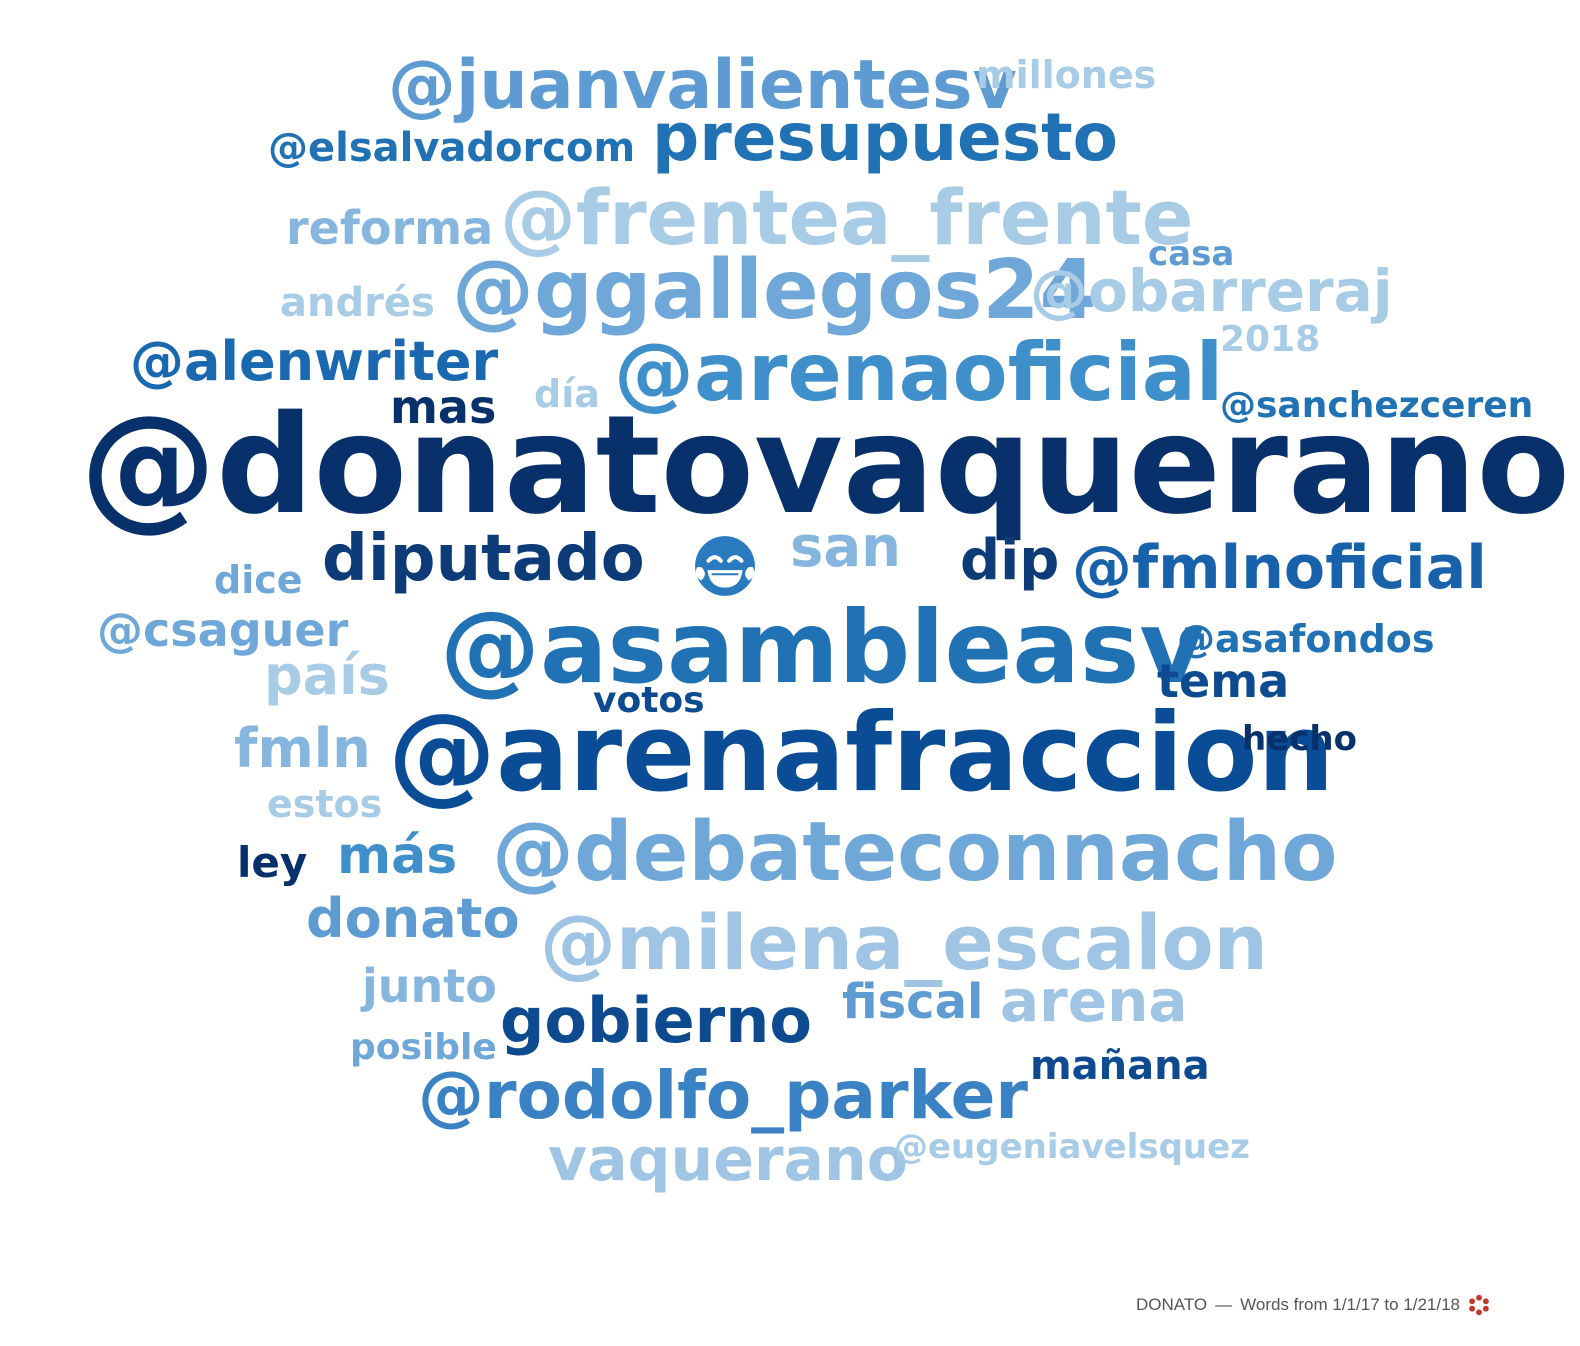  I want to click on word-29: fiscal, so click(913, 1002).